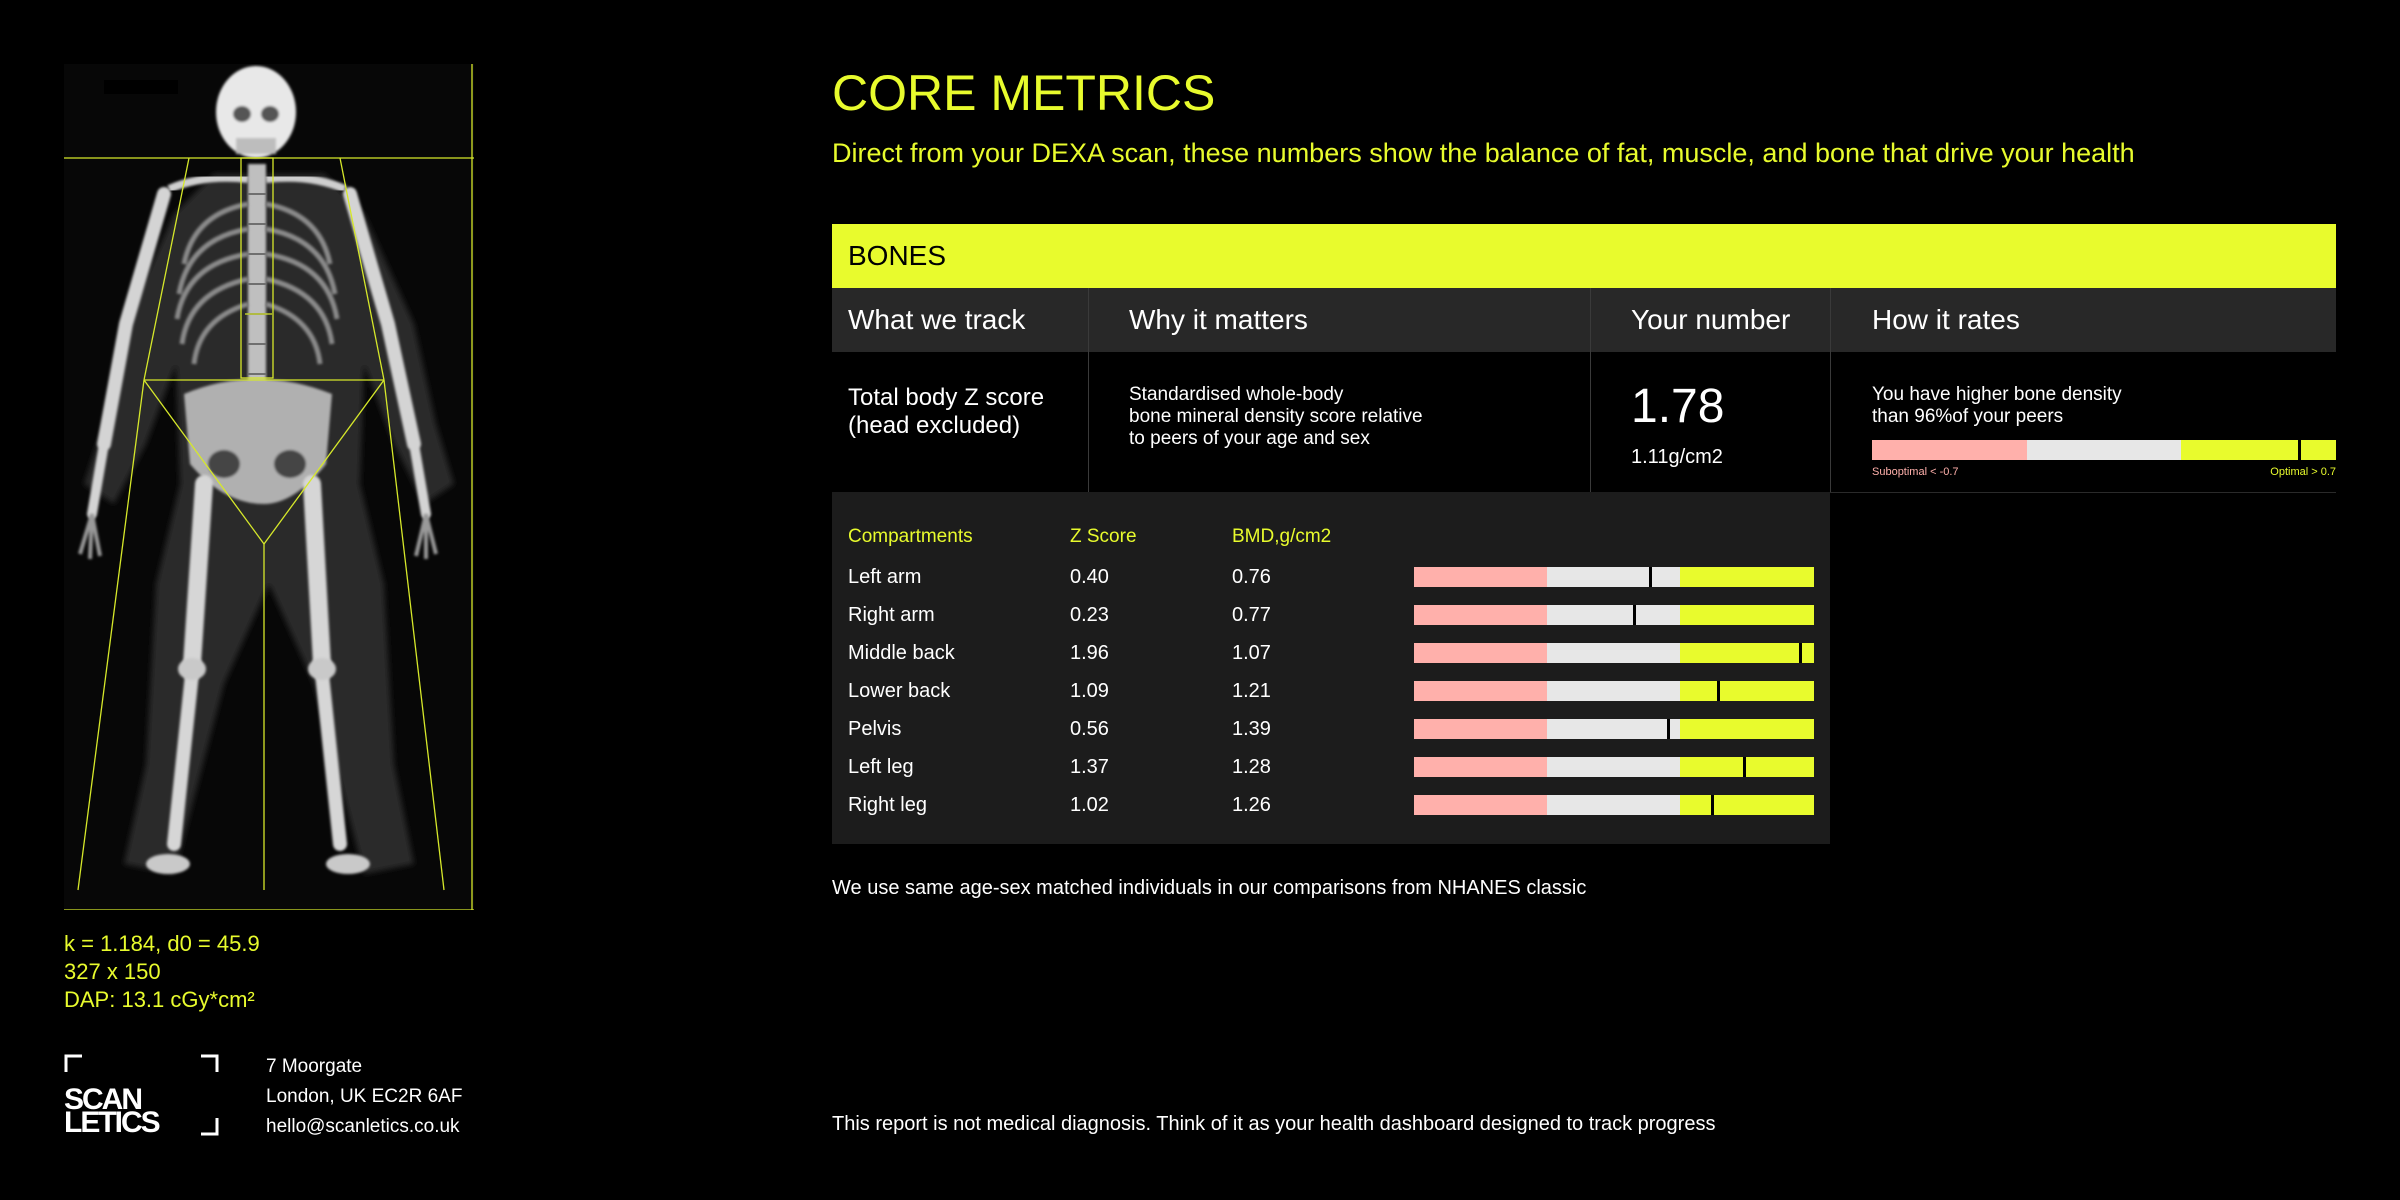 This screenshot has height=1200, width=2400. What do you see at coordinates (1089, 805) in the screenshot?
I see `compartment-z-score: 1.02` at bounding box center [1089, 805].